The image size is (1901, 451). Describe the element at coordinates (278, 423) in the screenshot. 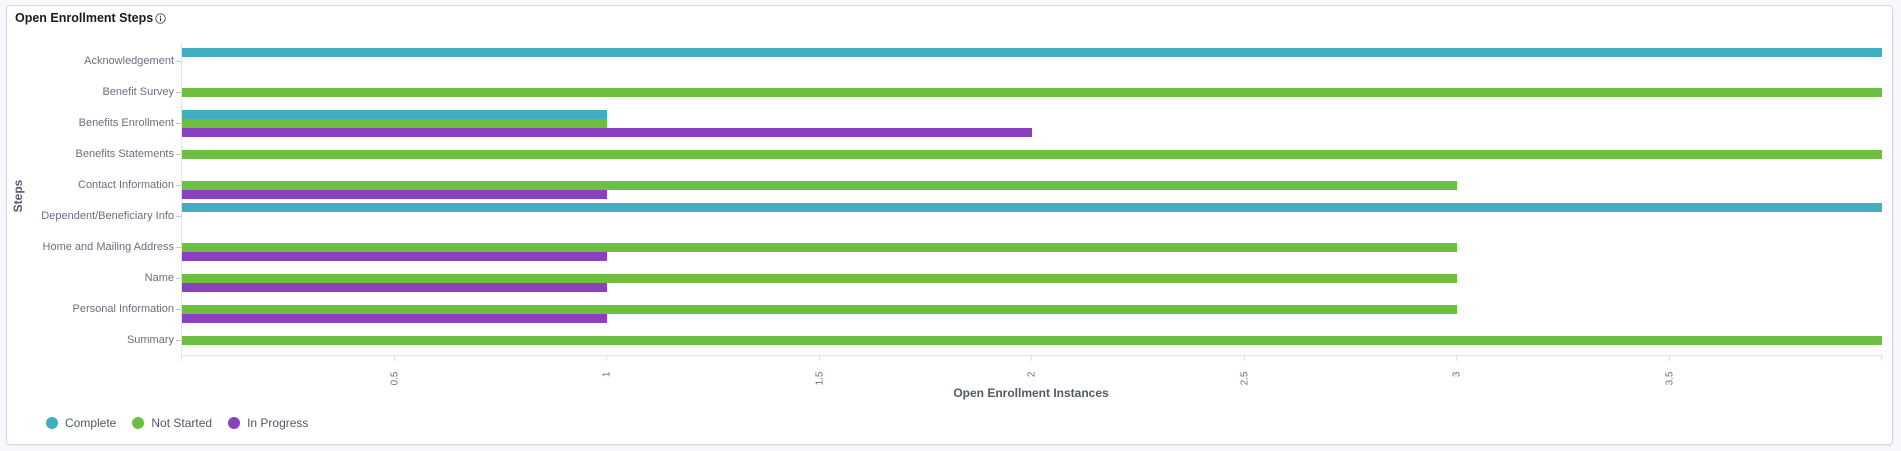

I see `legend-label: In Progress` at that location.